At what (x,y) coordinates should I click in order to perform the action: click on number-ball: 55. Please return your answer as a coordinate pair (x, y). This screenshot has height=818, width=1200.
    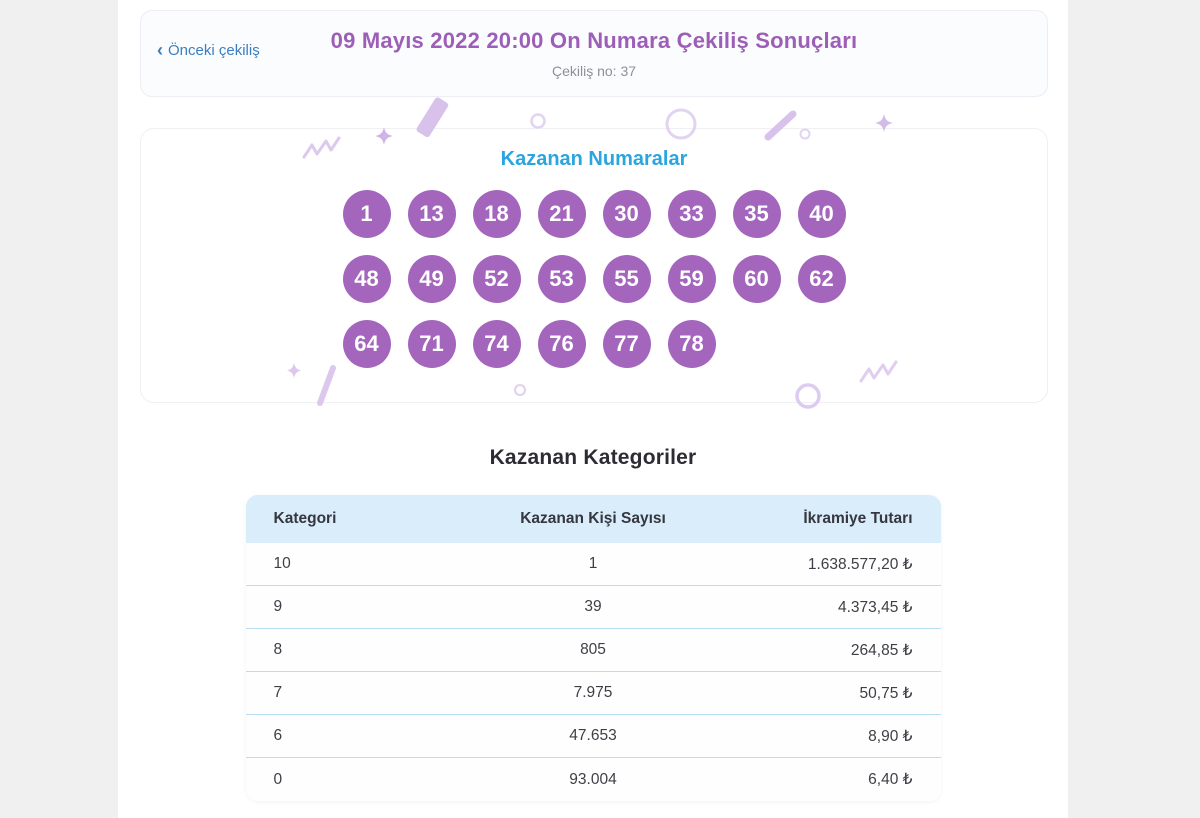
    Looking at the image, I should click on (626, 279).